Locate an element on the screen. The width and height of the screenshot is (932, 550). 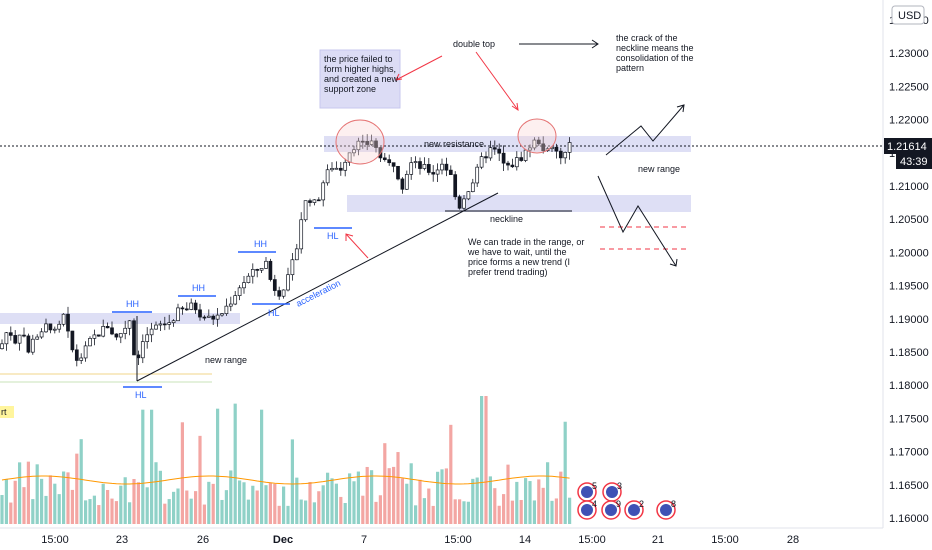
time-tick-label: 15:00 is located at coordinates (592, 540).